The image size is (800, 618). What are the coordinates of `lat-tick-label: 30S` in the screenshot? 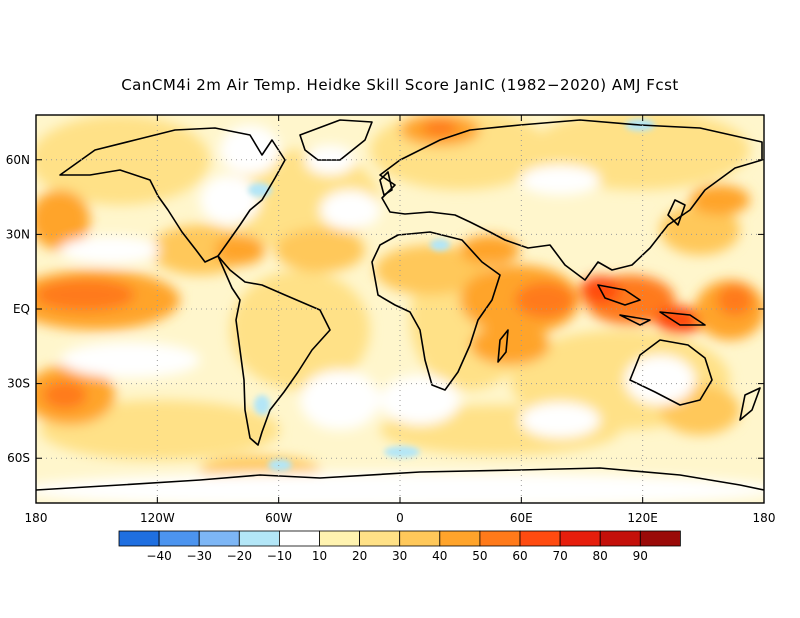 It's located at (18, 384).